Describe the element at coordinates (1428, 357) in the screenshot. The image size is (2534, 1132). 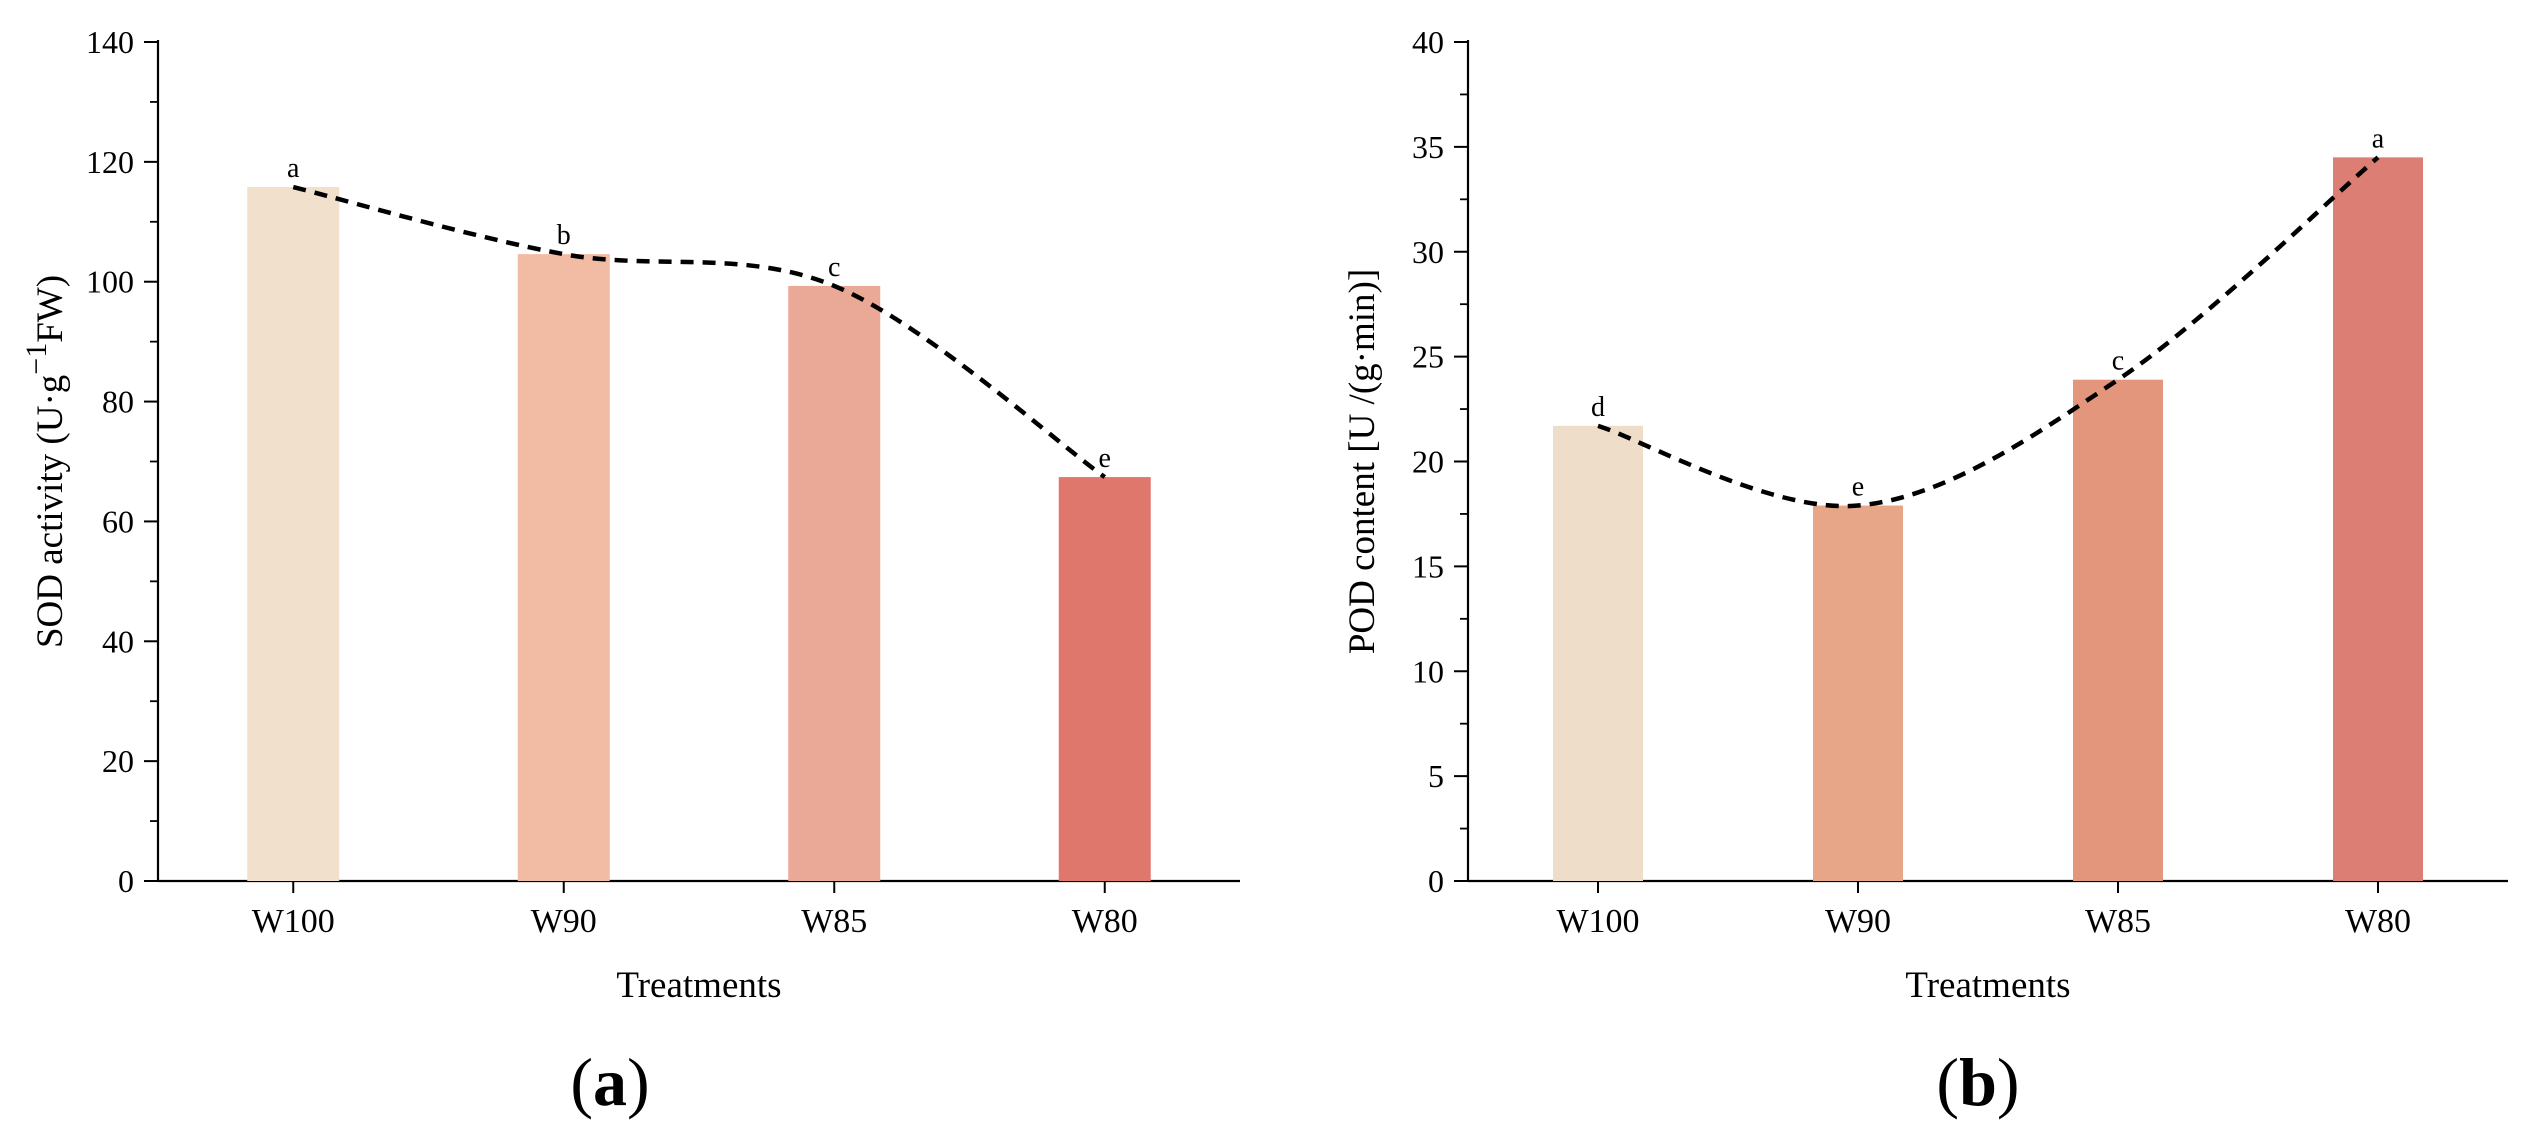
I see `y-tick-label: 25` at that location.